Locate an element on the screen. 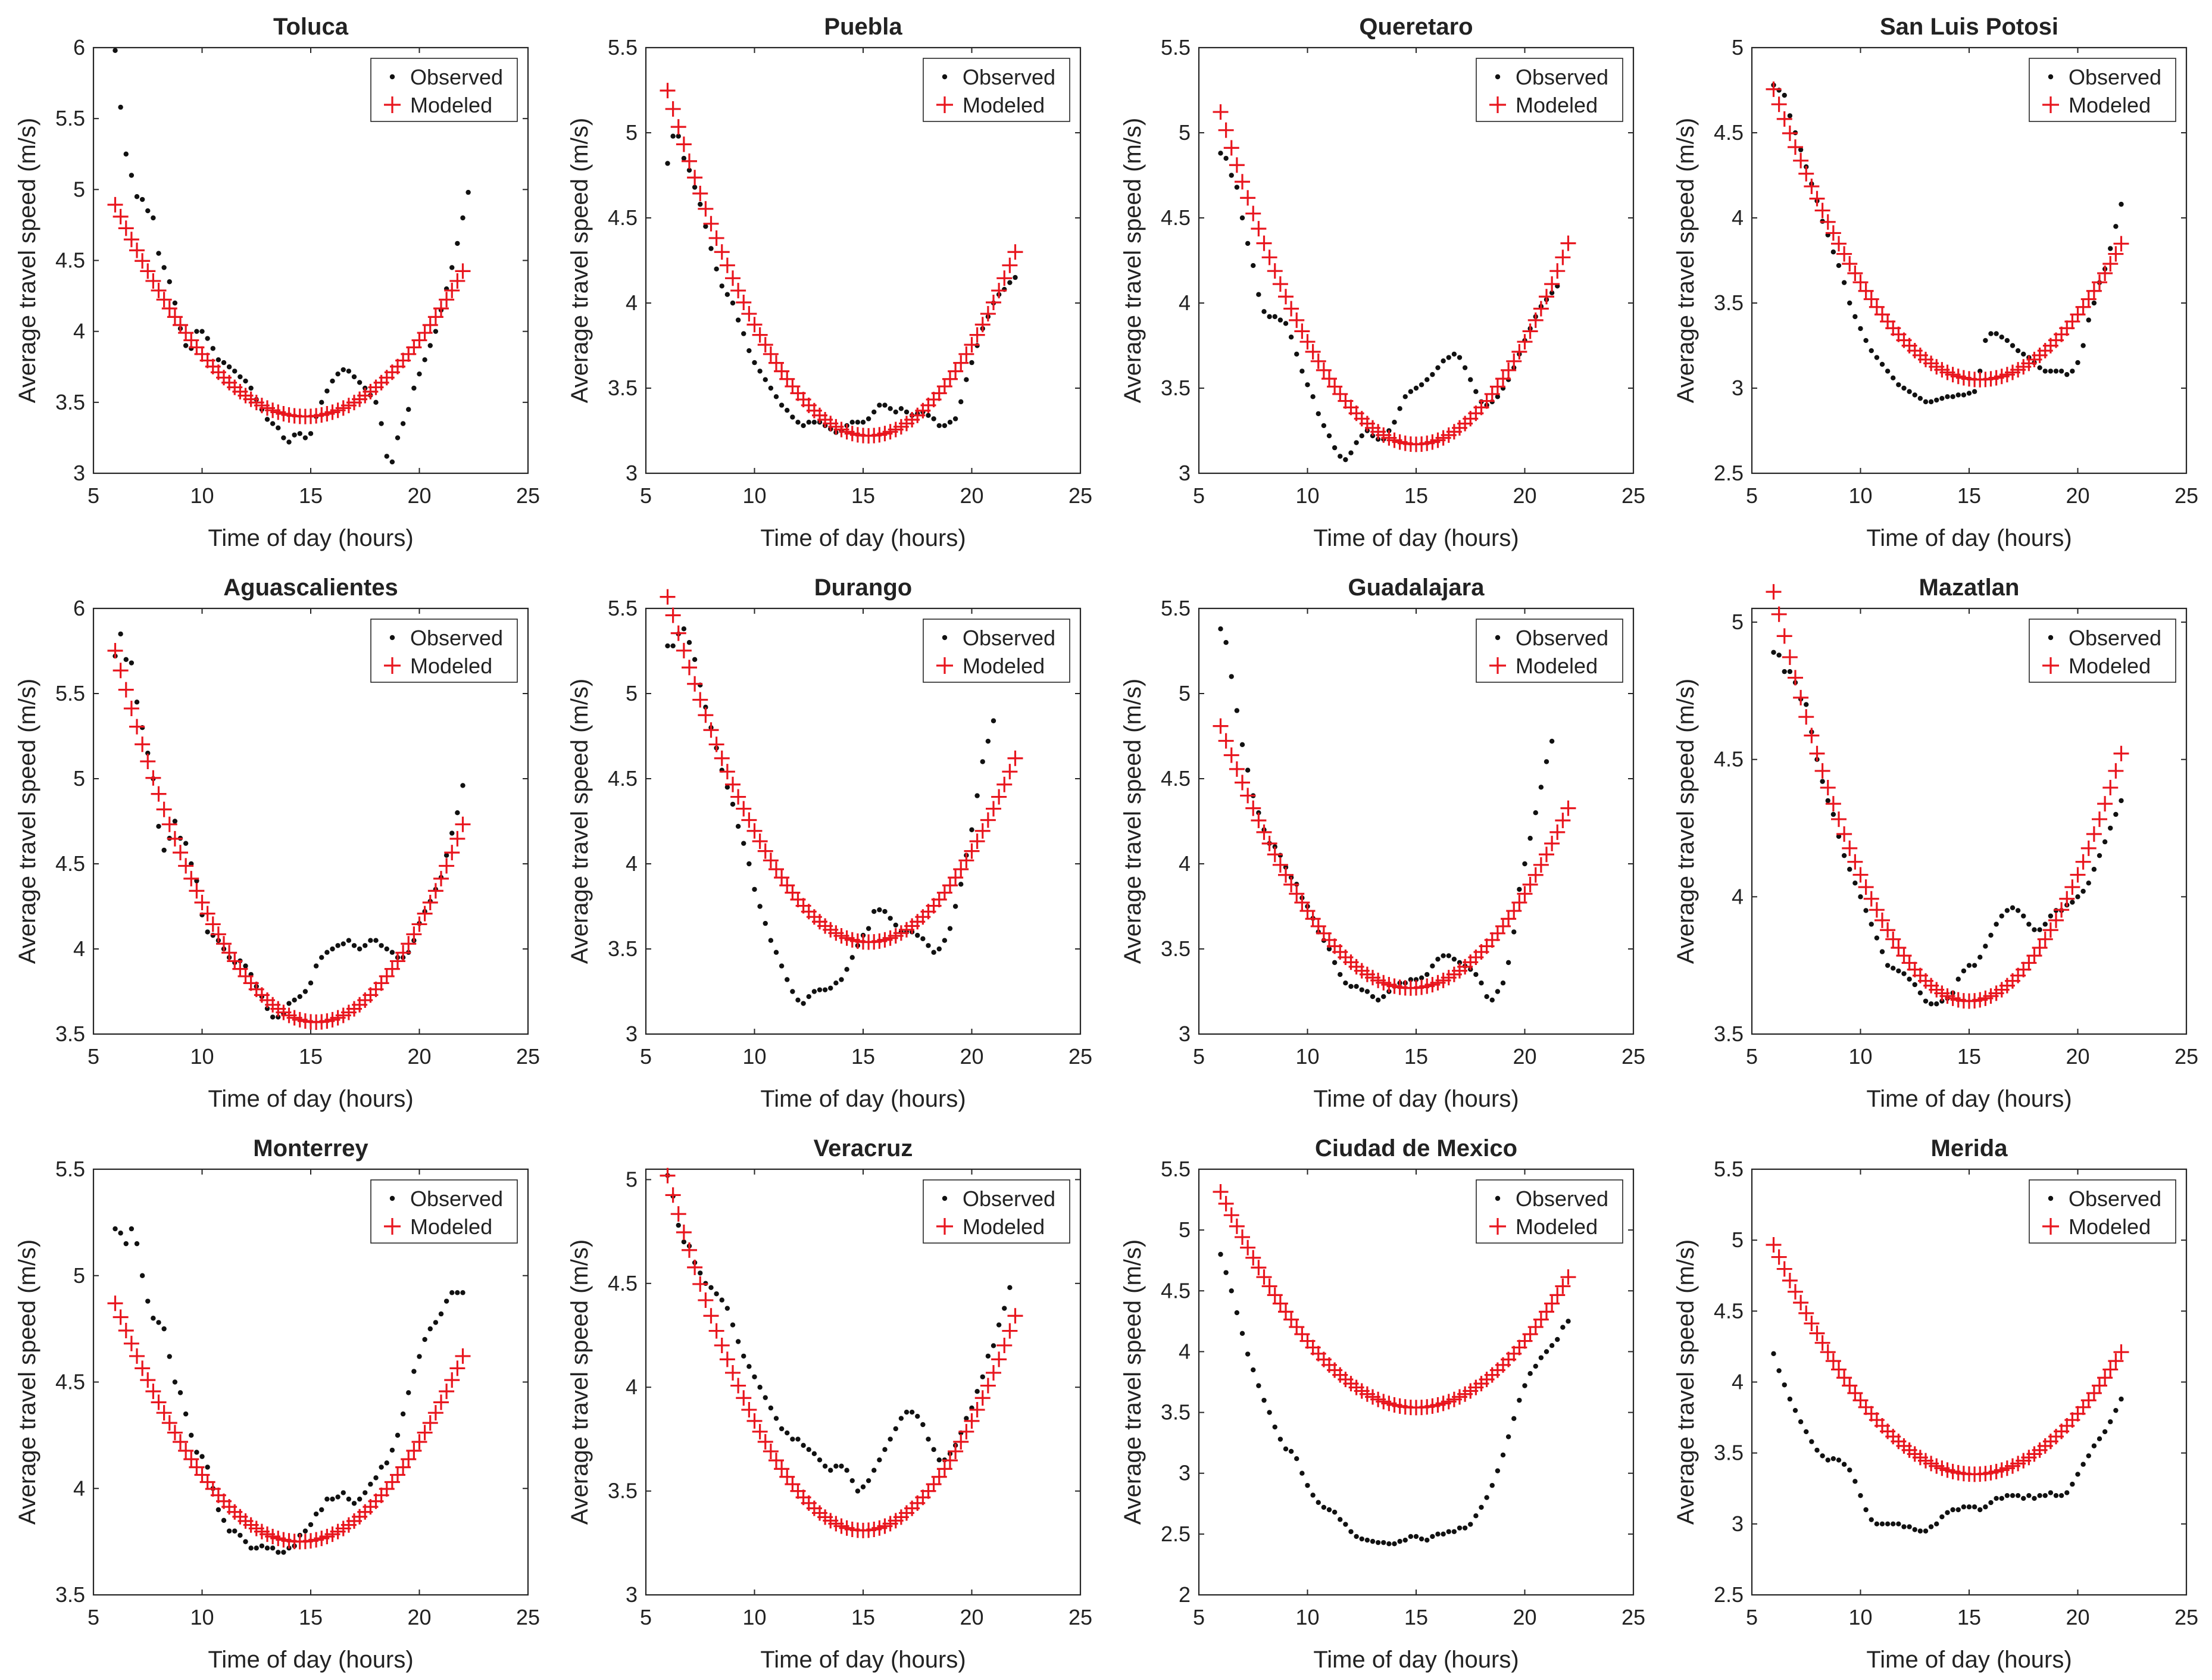 The height and width of the screenshot is (1680, 2212). y-tick-label: 5.5 is located at coordinates (70, 118).